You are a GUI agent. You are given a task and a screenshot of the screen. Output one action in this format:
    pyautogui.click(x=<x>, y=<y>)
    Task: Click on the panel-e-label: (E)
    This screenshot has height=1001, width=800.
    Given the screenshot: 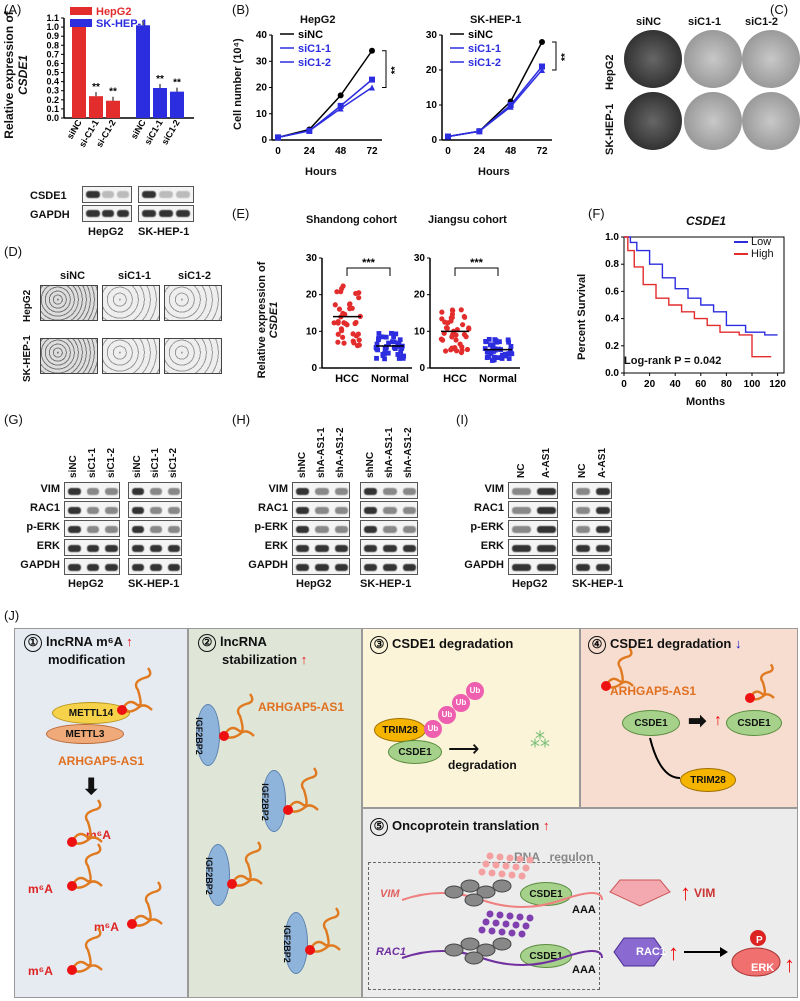 What is the action you would take?
    pyautogui.click(x=241, y=213)
    